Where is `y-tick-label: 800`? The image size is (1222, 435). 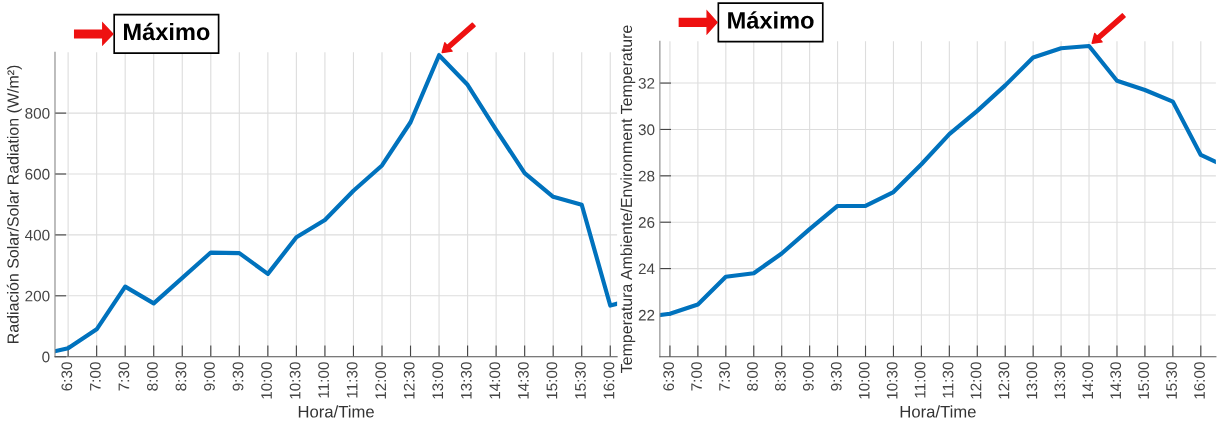
y-tick-label: 800 is located at coordinates (37, 113).